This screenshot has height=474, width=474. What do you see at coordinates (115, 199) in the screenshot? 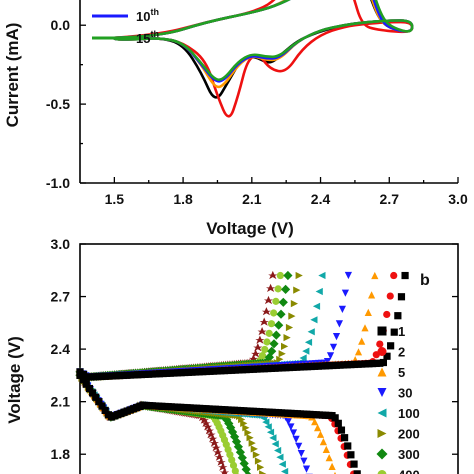
I see `cv-x-tick-label: 1.5` at bounding box center [115, 199].